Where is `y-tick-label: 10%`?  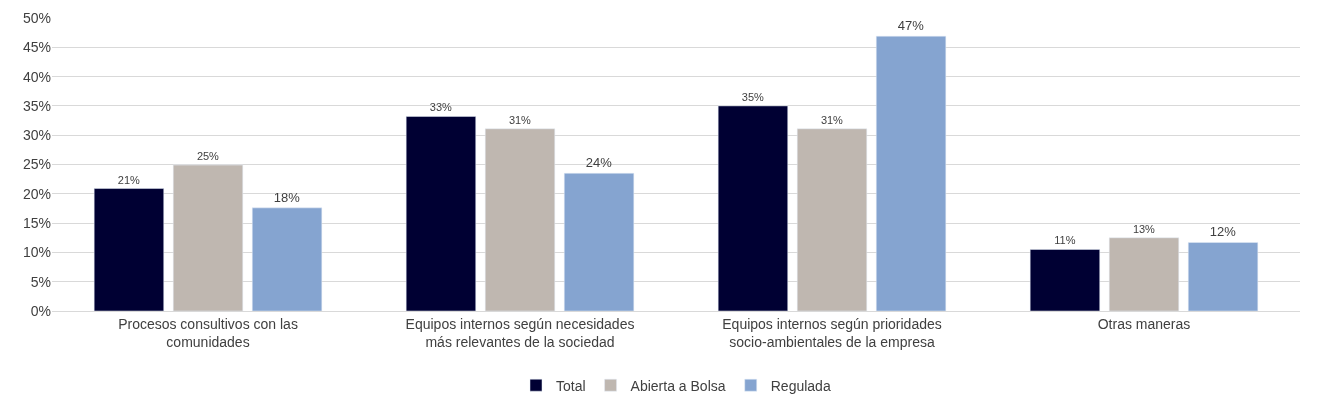
y-tick-label: 10% is located at coordinates (36, 252).